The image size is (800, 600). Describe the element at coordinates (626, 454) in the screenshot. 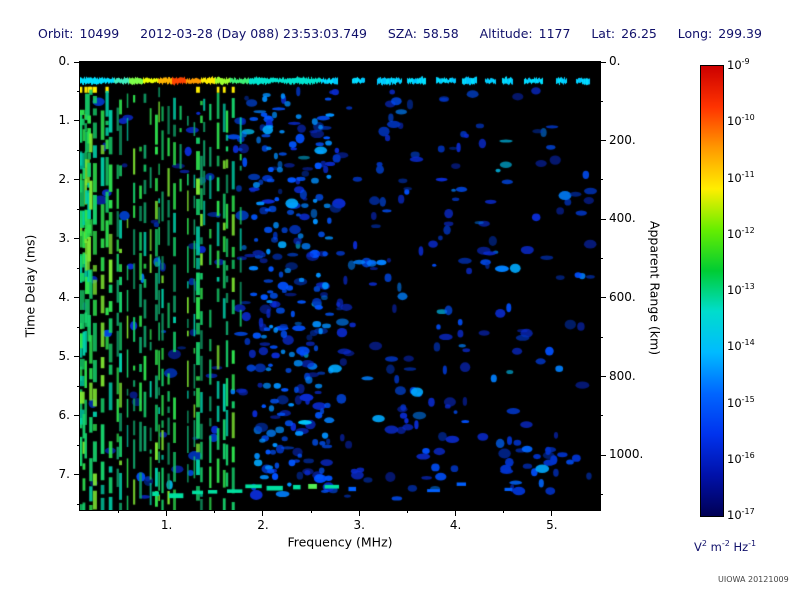

I see `y-tick-right-label: 1000.` at that location.